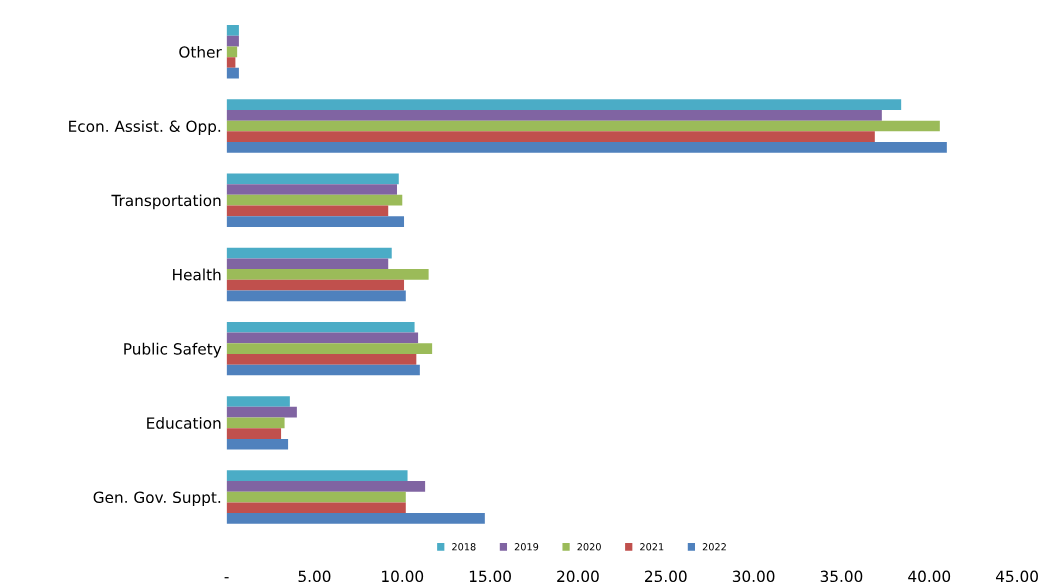  Describe the element at coordinates (929, 576) in the screenshot. I see `x-tick-label: 40.00` at that location.